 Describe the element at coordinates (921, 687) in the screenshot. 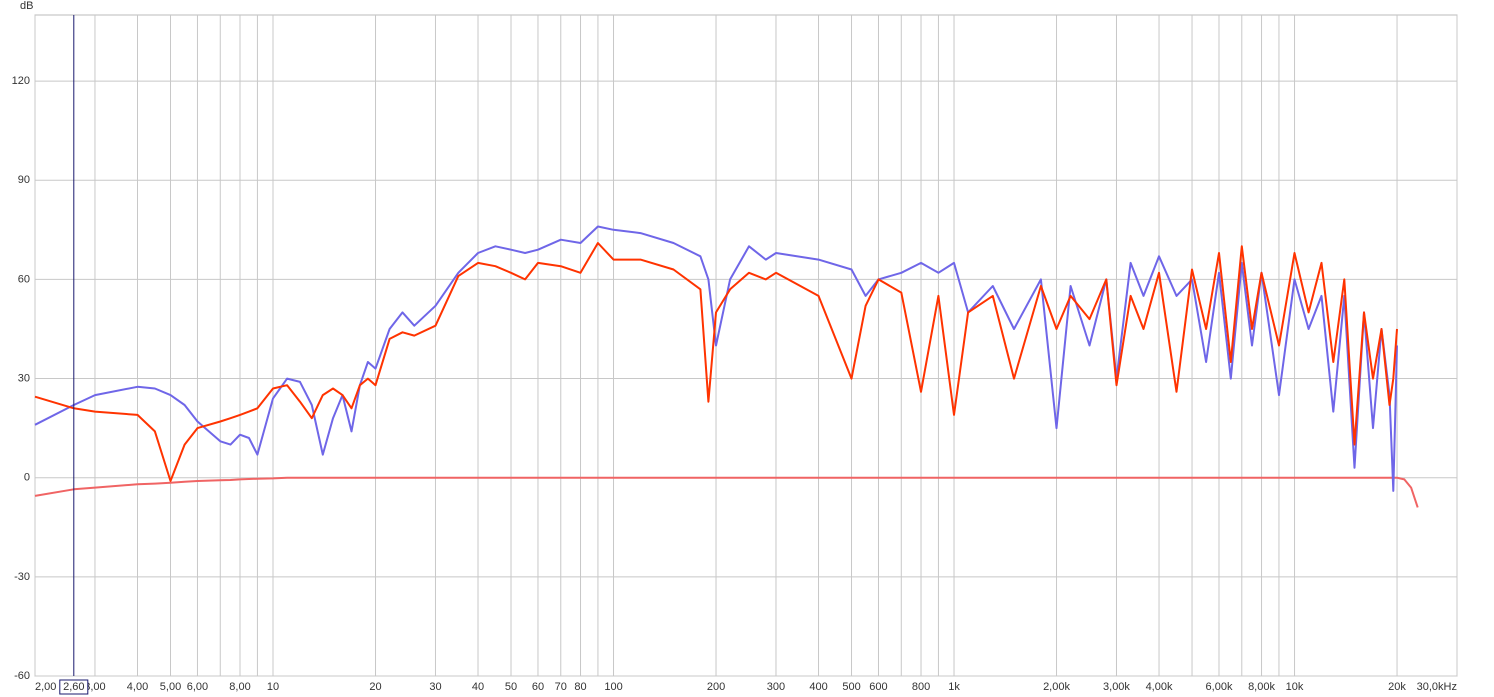

I see `x-tick-label: 800` at that location.